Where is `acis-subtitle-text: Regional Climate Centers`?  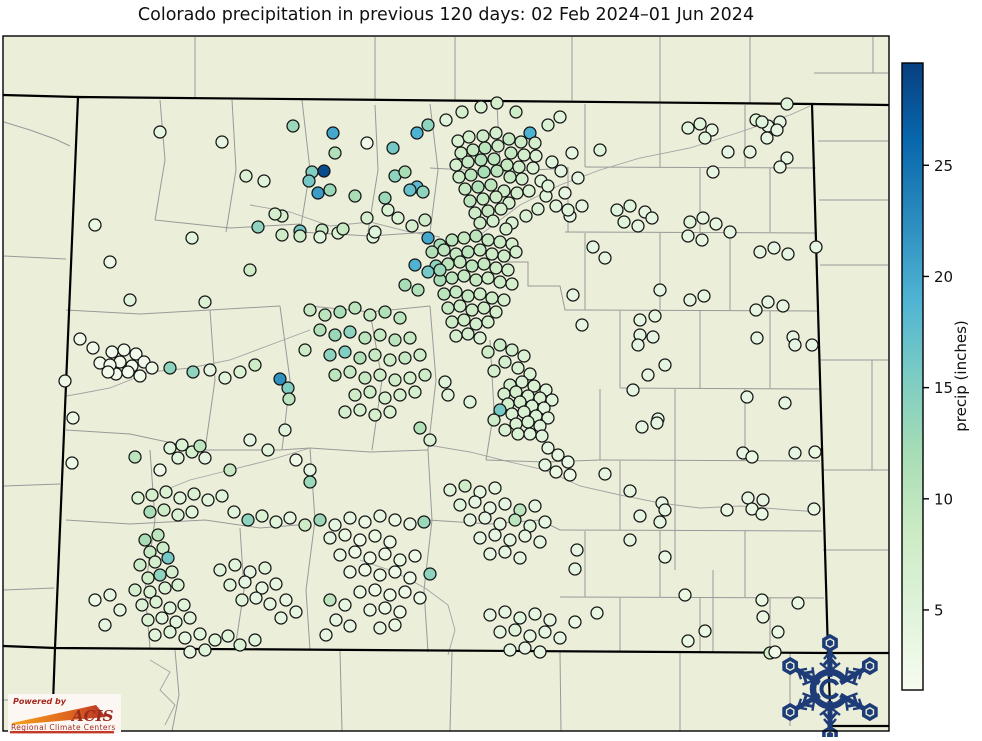 acis-subtitle-text: Regional Climate Centers is located at coordinates (63, 727).